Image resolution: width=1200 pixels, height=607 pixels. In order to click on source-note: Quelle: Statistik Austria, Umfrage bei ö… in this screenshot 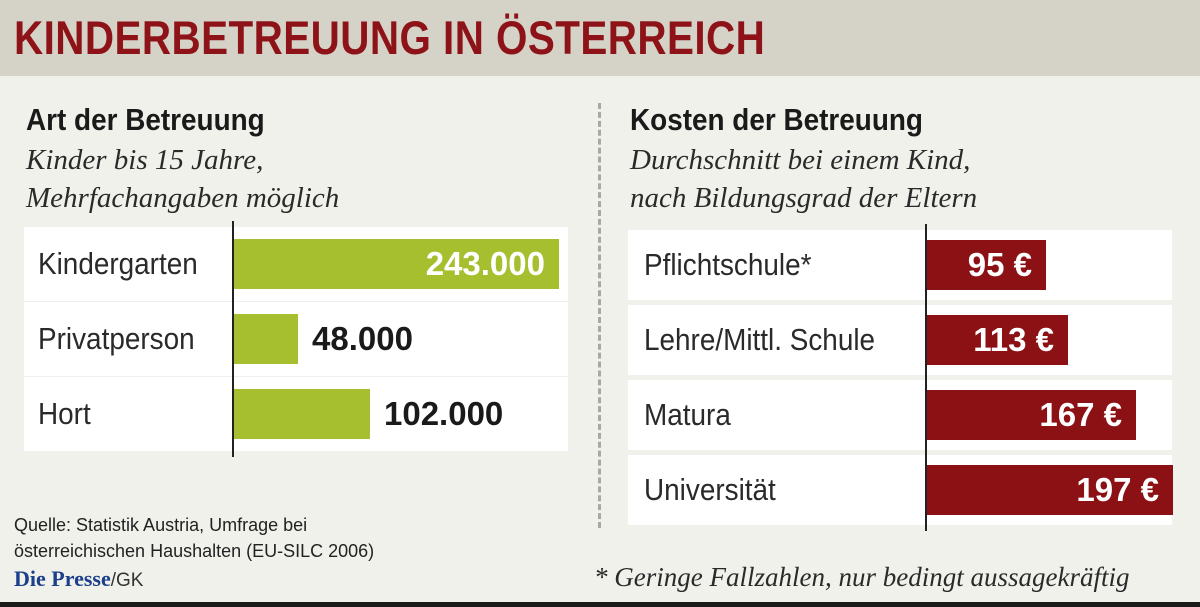, I will do `click(194, 538)`.